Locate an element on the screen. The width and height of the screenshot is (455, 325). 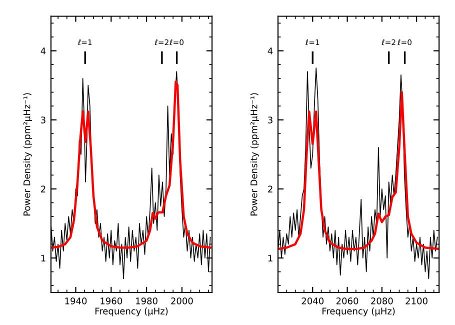
x-tick-label: 2080 is located at coordinates (382, 301).